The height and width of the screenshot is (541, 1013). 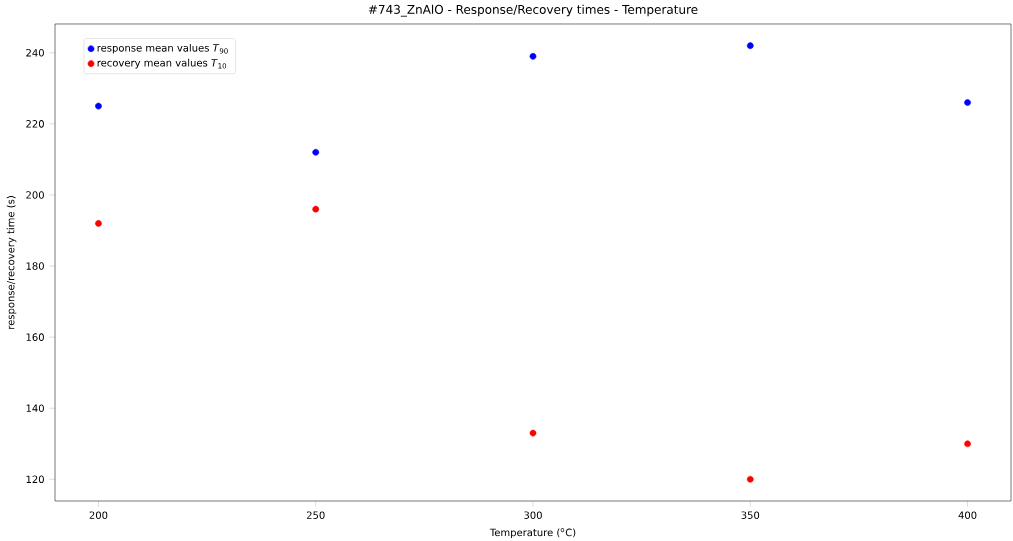 What do you see at coordinates (532, 533) in the screenshot?
I see `x-axis-title: Temperature ($^{o}$C)` at bounding box center [532, 533].